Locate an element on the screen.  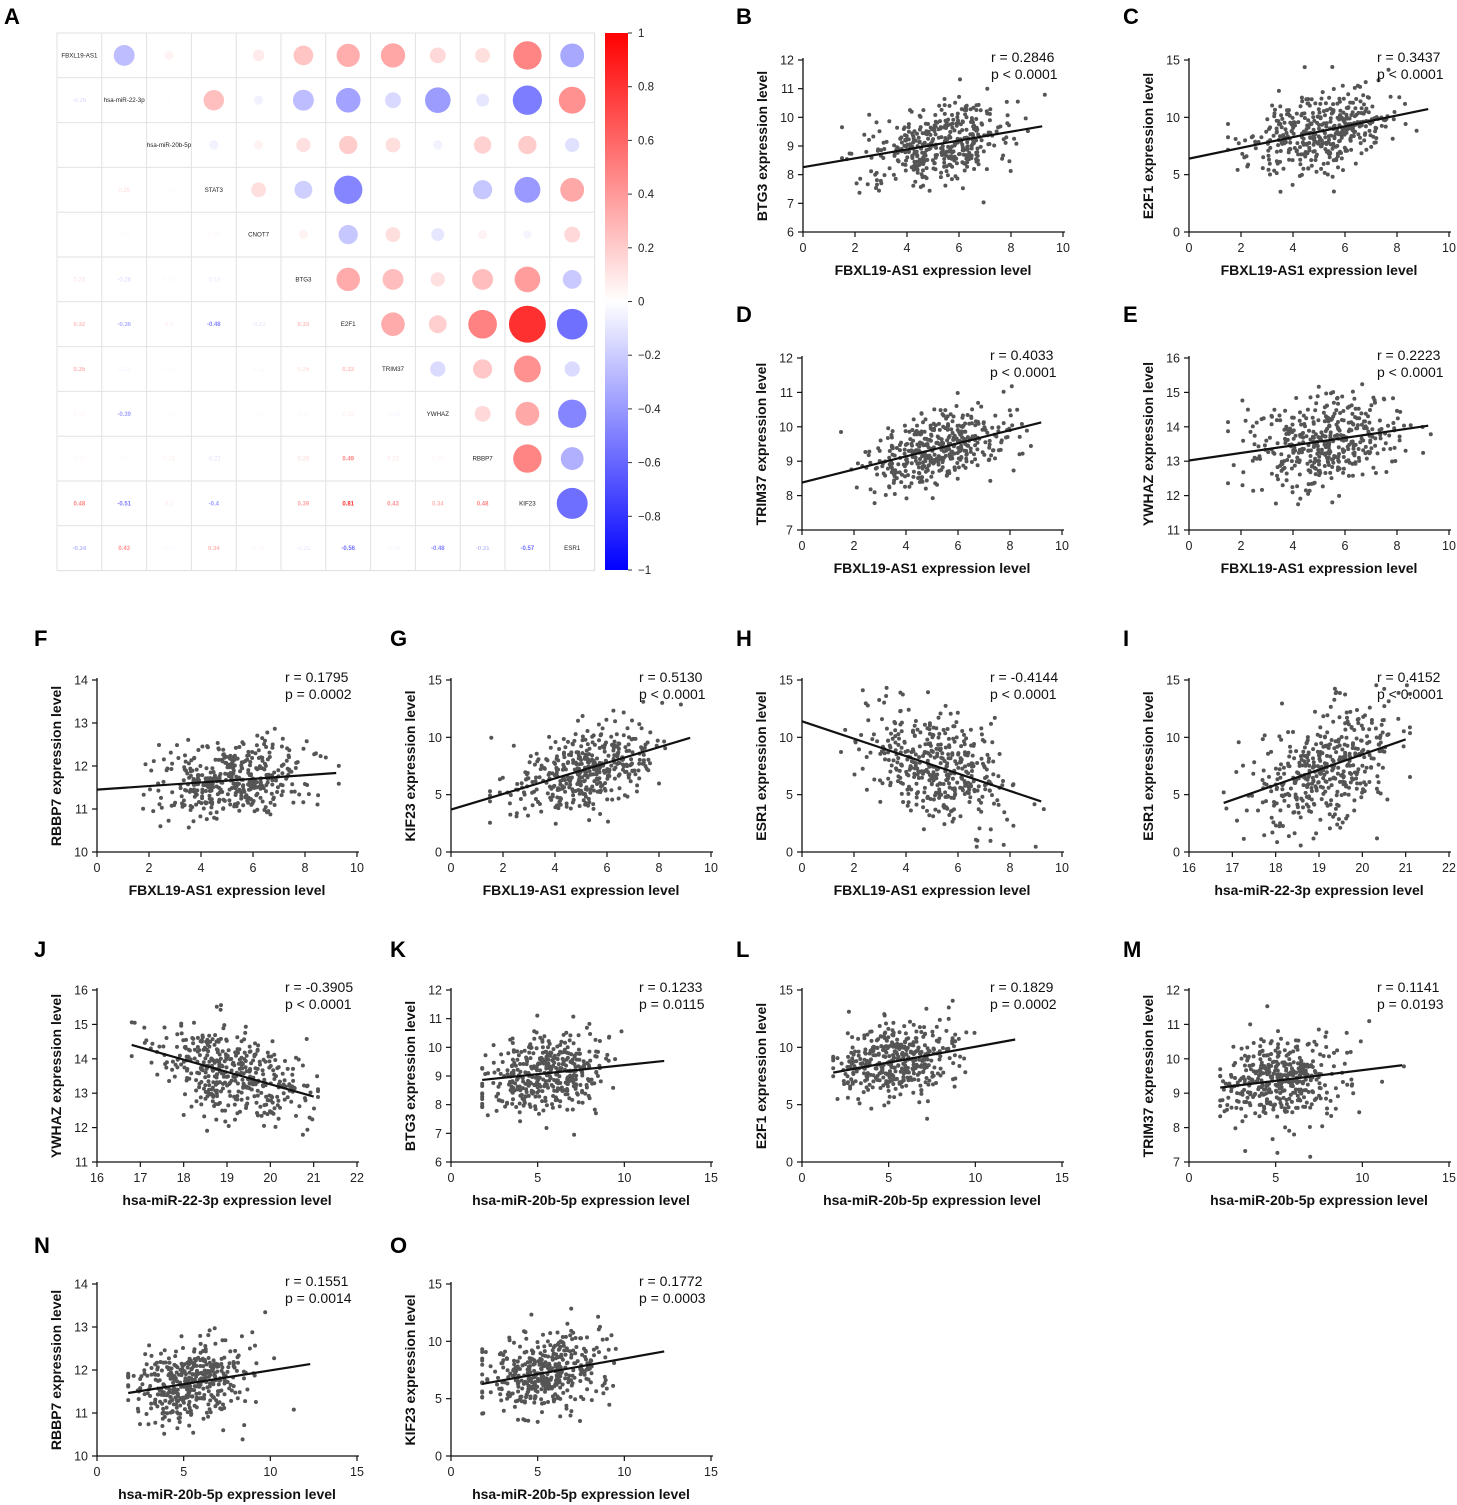
regression-line is located at coordinates (216, 781).